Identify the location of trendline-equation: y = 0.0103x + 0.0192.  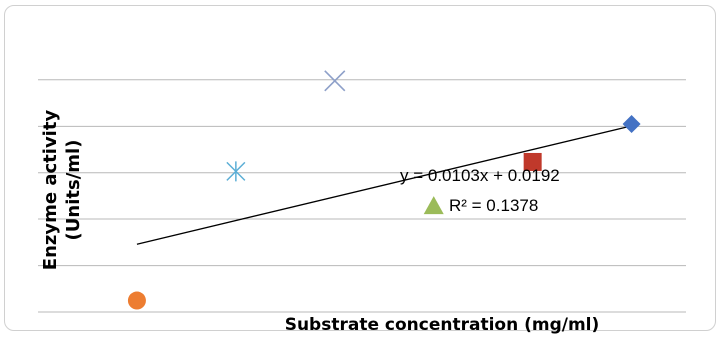
(480, 175).